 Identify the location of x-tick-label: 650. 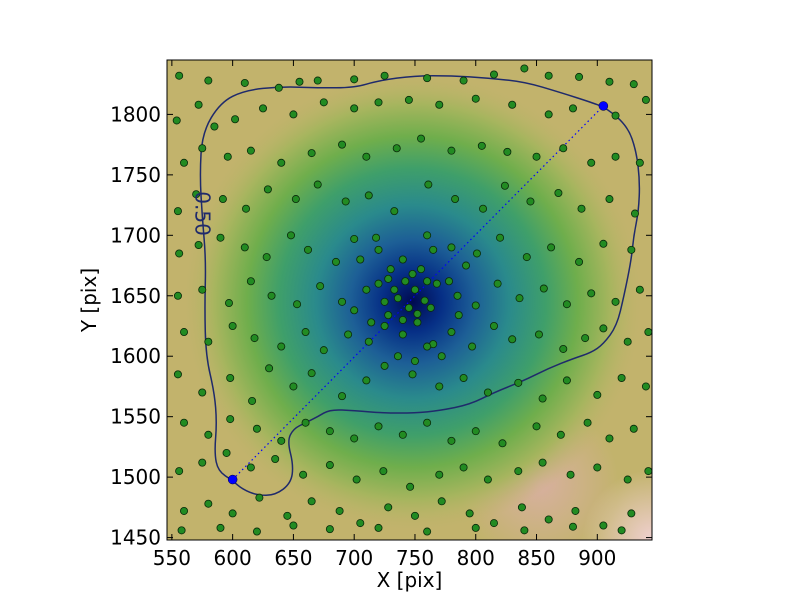
(293, 558).